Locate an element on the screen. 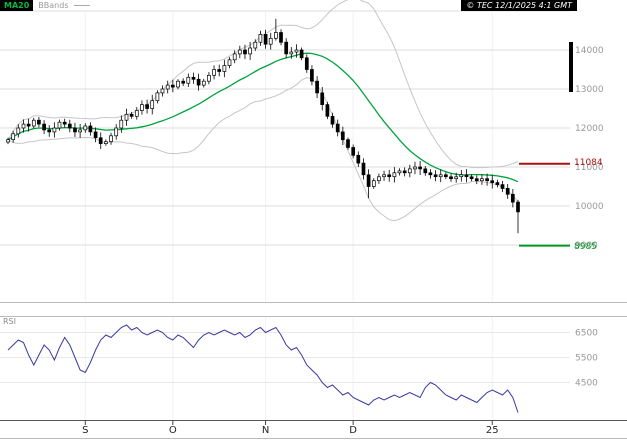  copyright-stamp: © TEC 12/1/2025 4:1 GMT is located at coordinates (519, 5).